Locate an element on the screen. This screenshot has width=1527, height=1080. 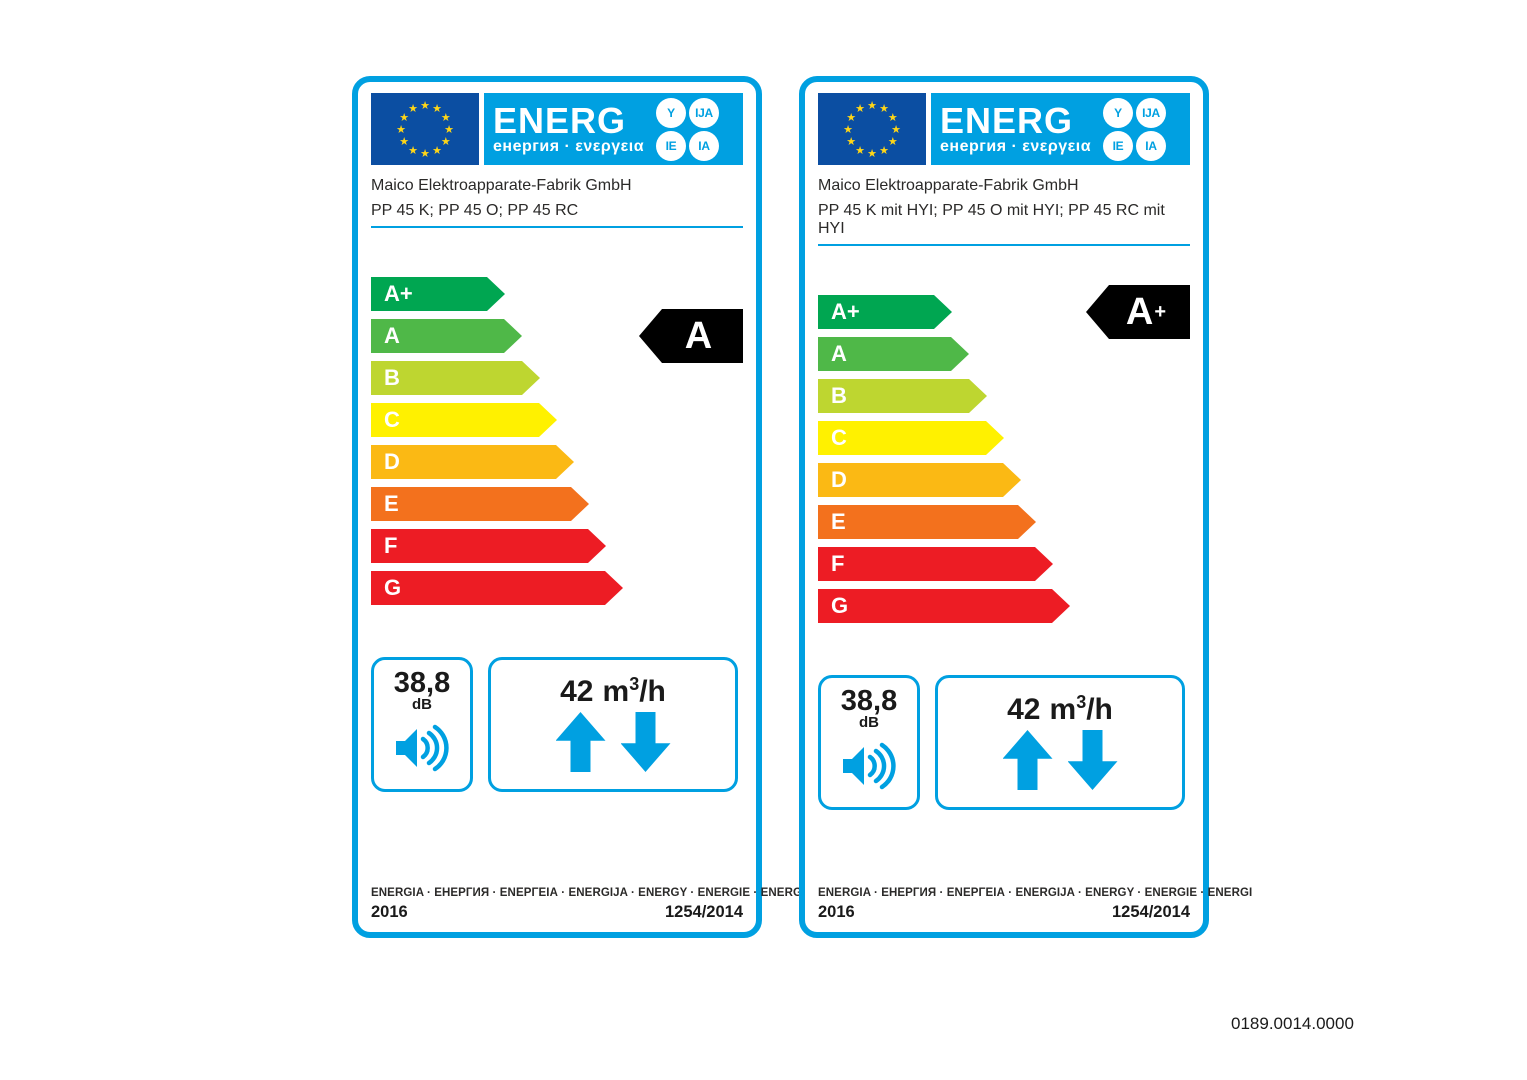
suffix-circle-y: Y is located at coordinates (1118, 112).